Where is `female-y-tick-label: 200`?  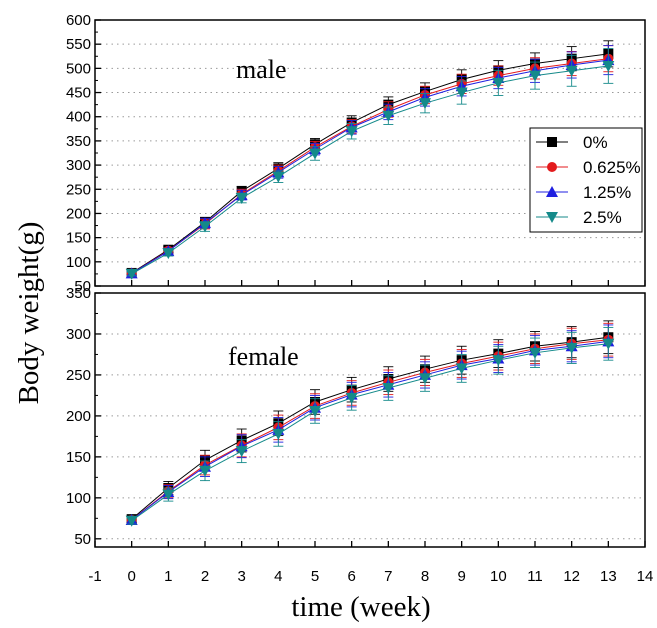 female-y-tick-label: 200 is located at coordinates (78, 416).